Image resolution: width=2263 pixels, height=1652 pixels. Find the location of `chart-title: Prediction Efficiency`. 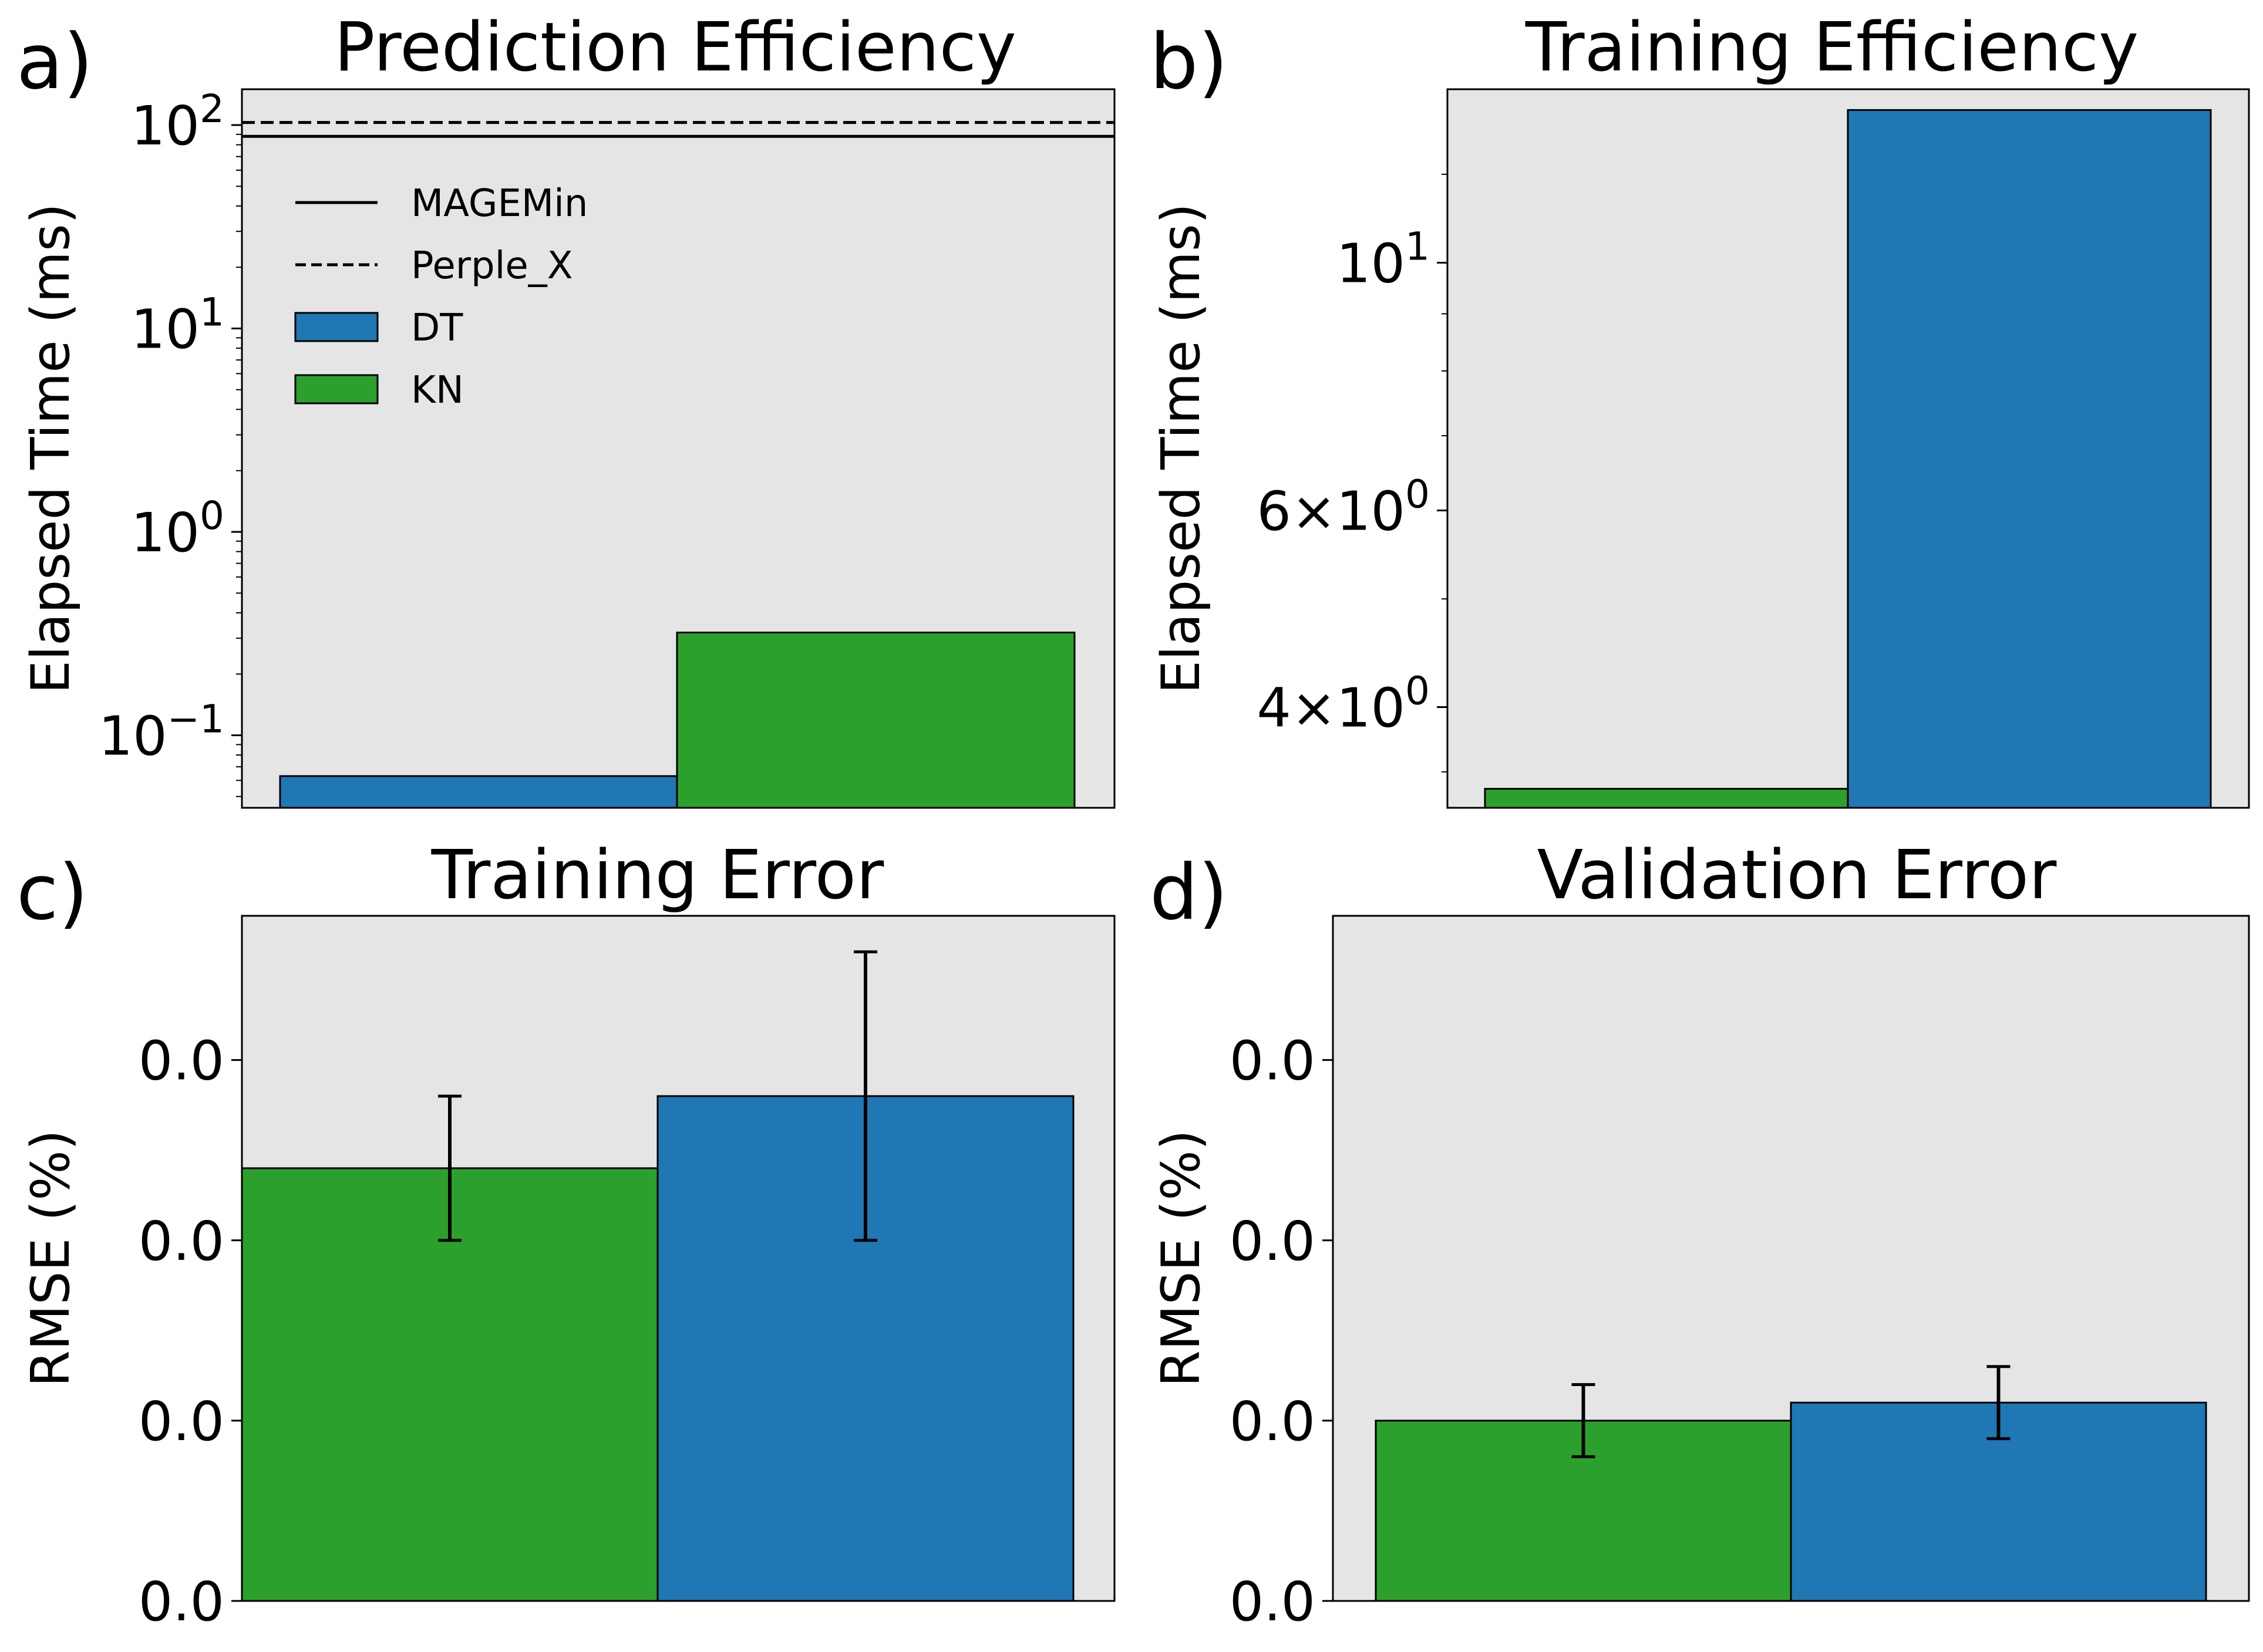

chart-title: Prediction Efficiency is located at coordinates (675, 47).